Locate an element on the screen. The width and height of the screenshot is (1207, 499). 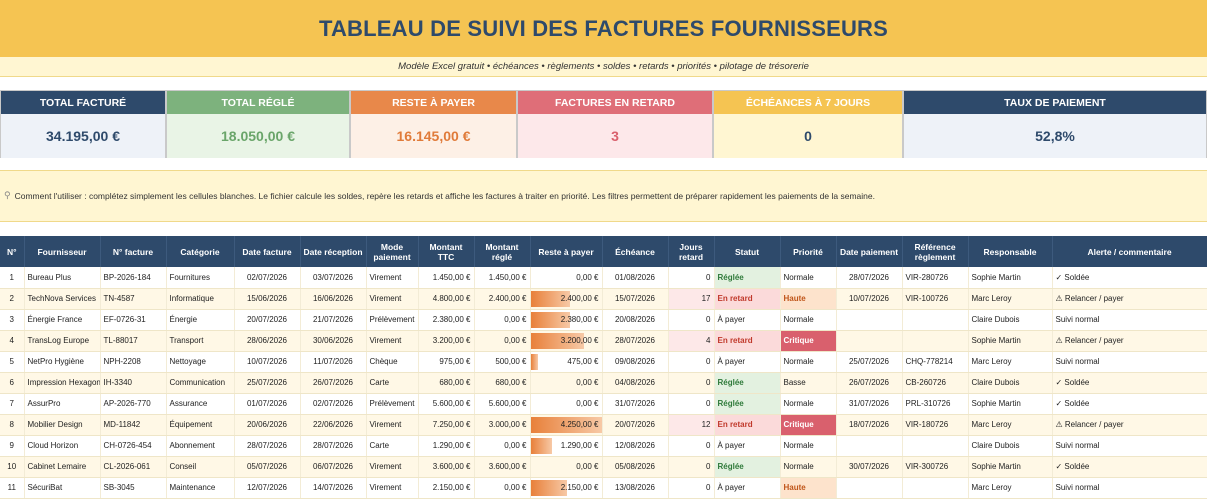
cell-categorie: Abonnement is located at coordinates (200, 446).